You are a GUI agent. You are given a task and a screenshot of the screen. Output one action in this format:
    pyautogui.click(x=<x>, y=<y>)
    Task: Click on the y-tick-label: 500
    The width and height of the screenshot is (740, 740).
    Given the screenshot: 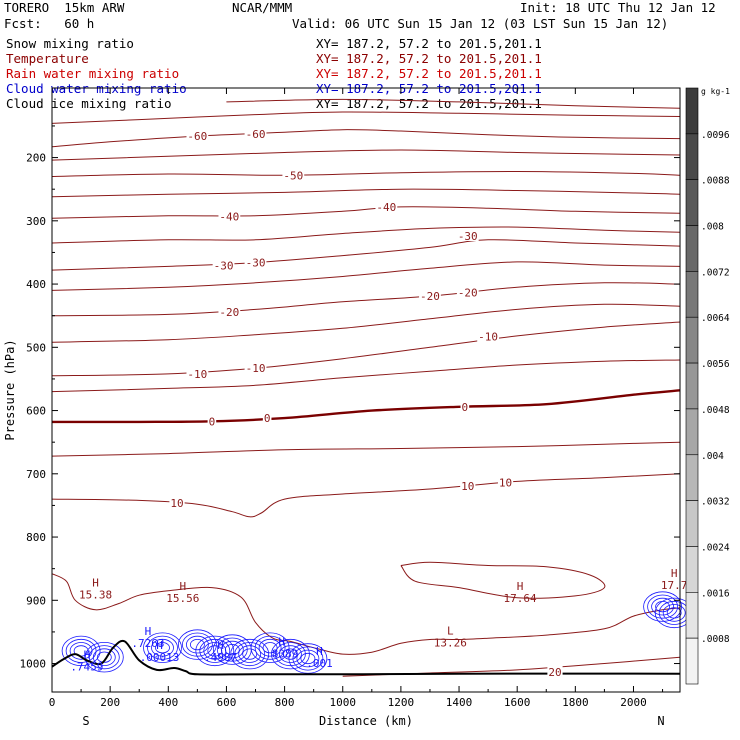 What is the action you would take?
    pyautogui.click(x=36, y=347)
    